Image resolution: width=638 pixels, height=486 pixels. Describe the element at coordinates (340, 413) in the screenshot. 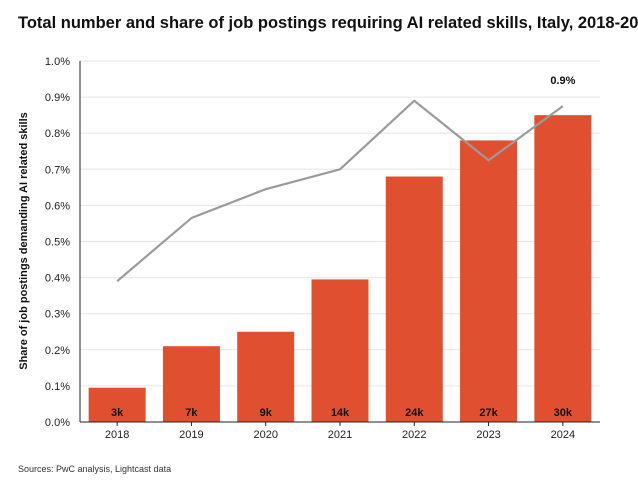

I see `bar-value-label: 14k` at that location.